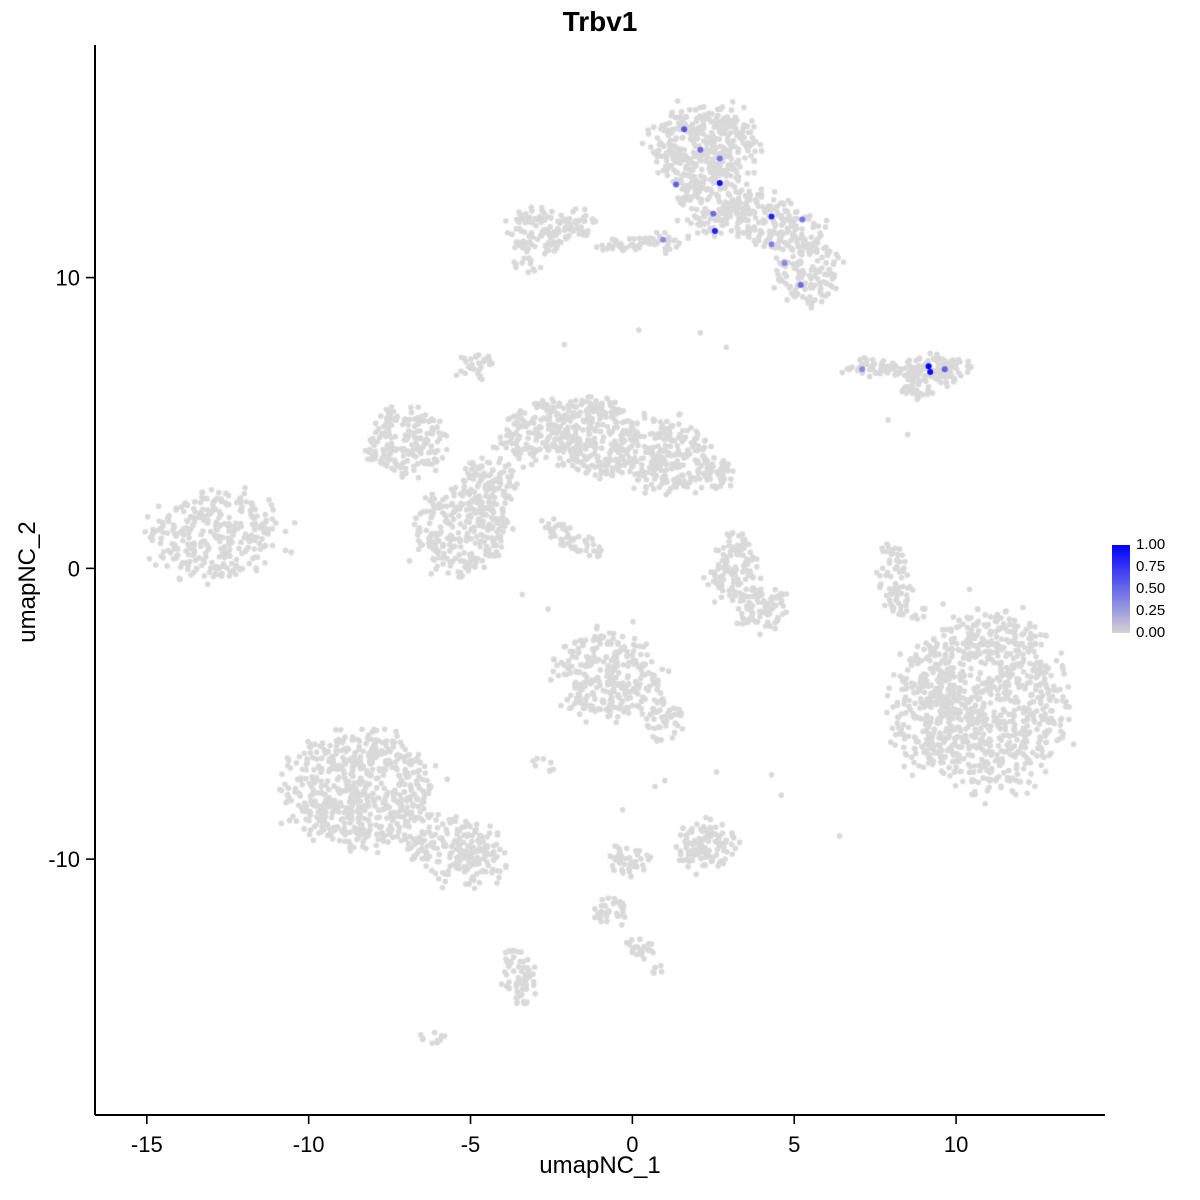  What do you see at coordinates (1151, 566) in the screenshot?
I see `legend-tick-label: 0.75` at bounding box center [1151, 566].